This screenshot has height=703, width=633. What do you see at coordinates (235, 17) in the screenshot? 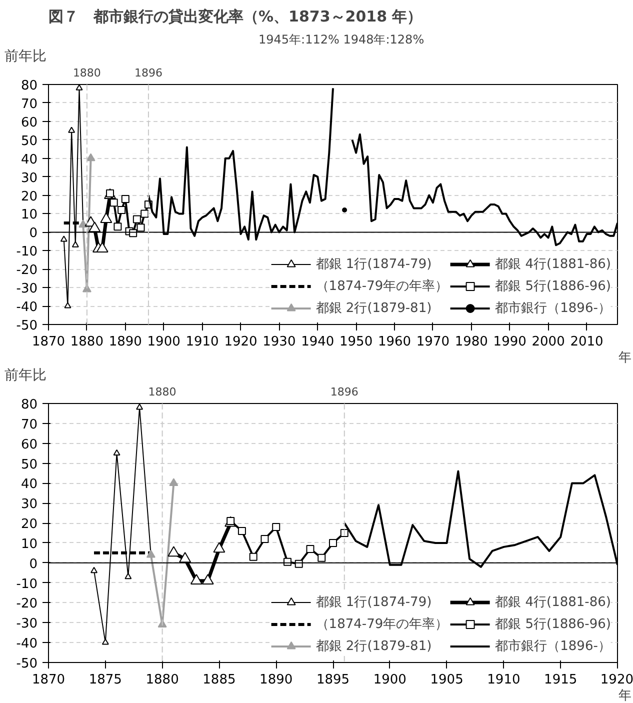
I see `chart-title: 図７ 都市銀行の貸出変化率（%、1873～2018 年）` at bounding box center [235, 17].